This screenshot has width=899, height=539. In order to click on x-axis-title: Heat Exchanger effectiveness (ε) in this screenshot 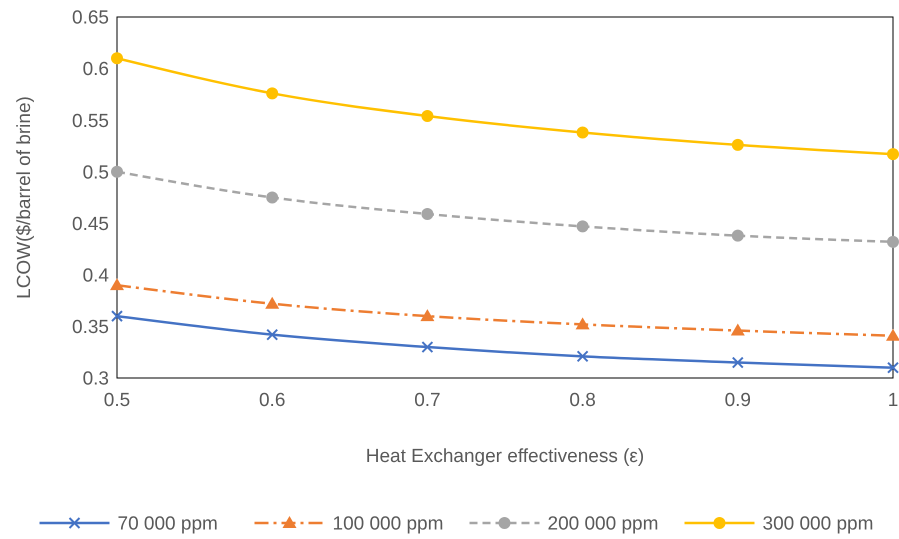, I will do `click(505, 456)`.